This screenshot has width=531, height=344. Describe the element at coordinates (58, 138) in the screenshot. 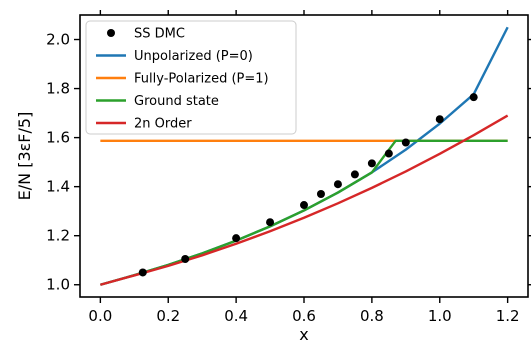

I see `y-tick-label: 1.6` at that location.